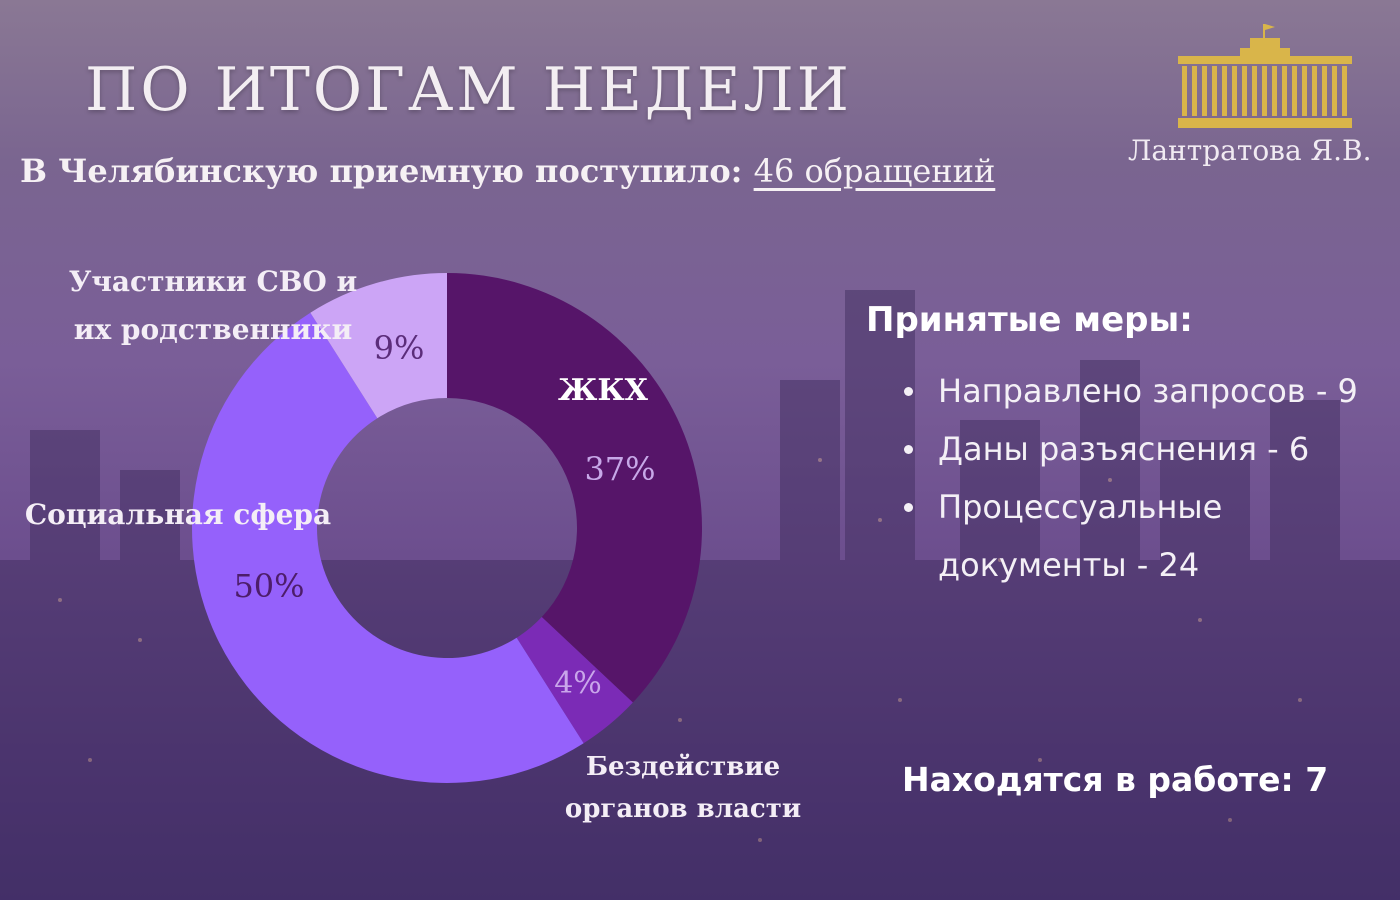 The image size is (1400, 900). I want to click on measures-item-text: Направлено запросов - 9, so click(1148, 391).